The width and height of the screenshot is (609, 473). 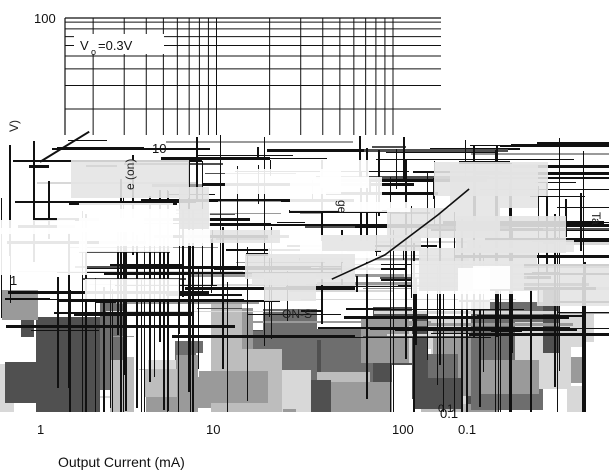 What do you see at coordinates (342, 207) in the screenshot?
I see `text-fragment: ge` at bounding box center [342, 207].